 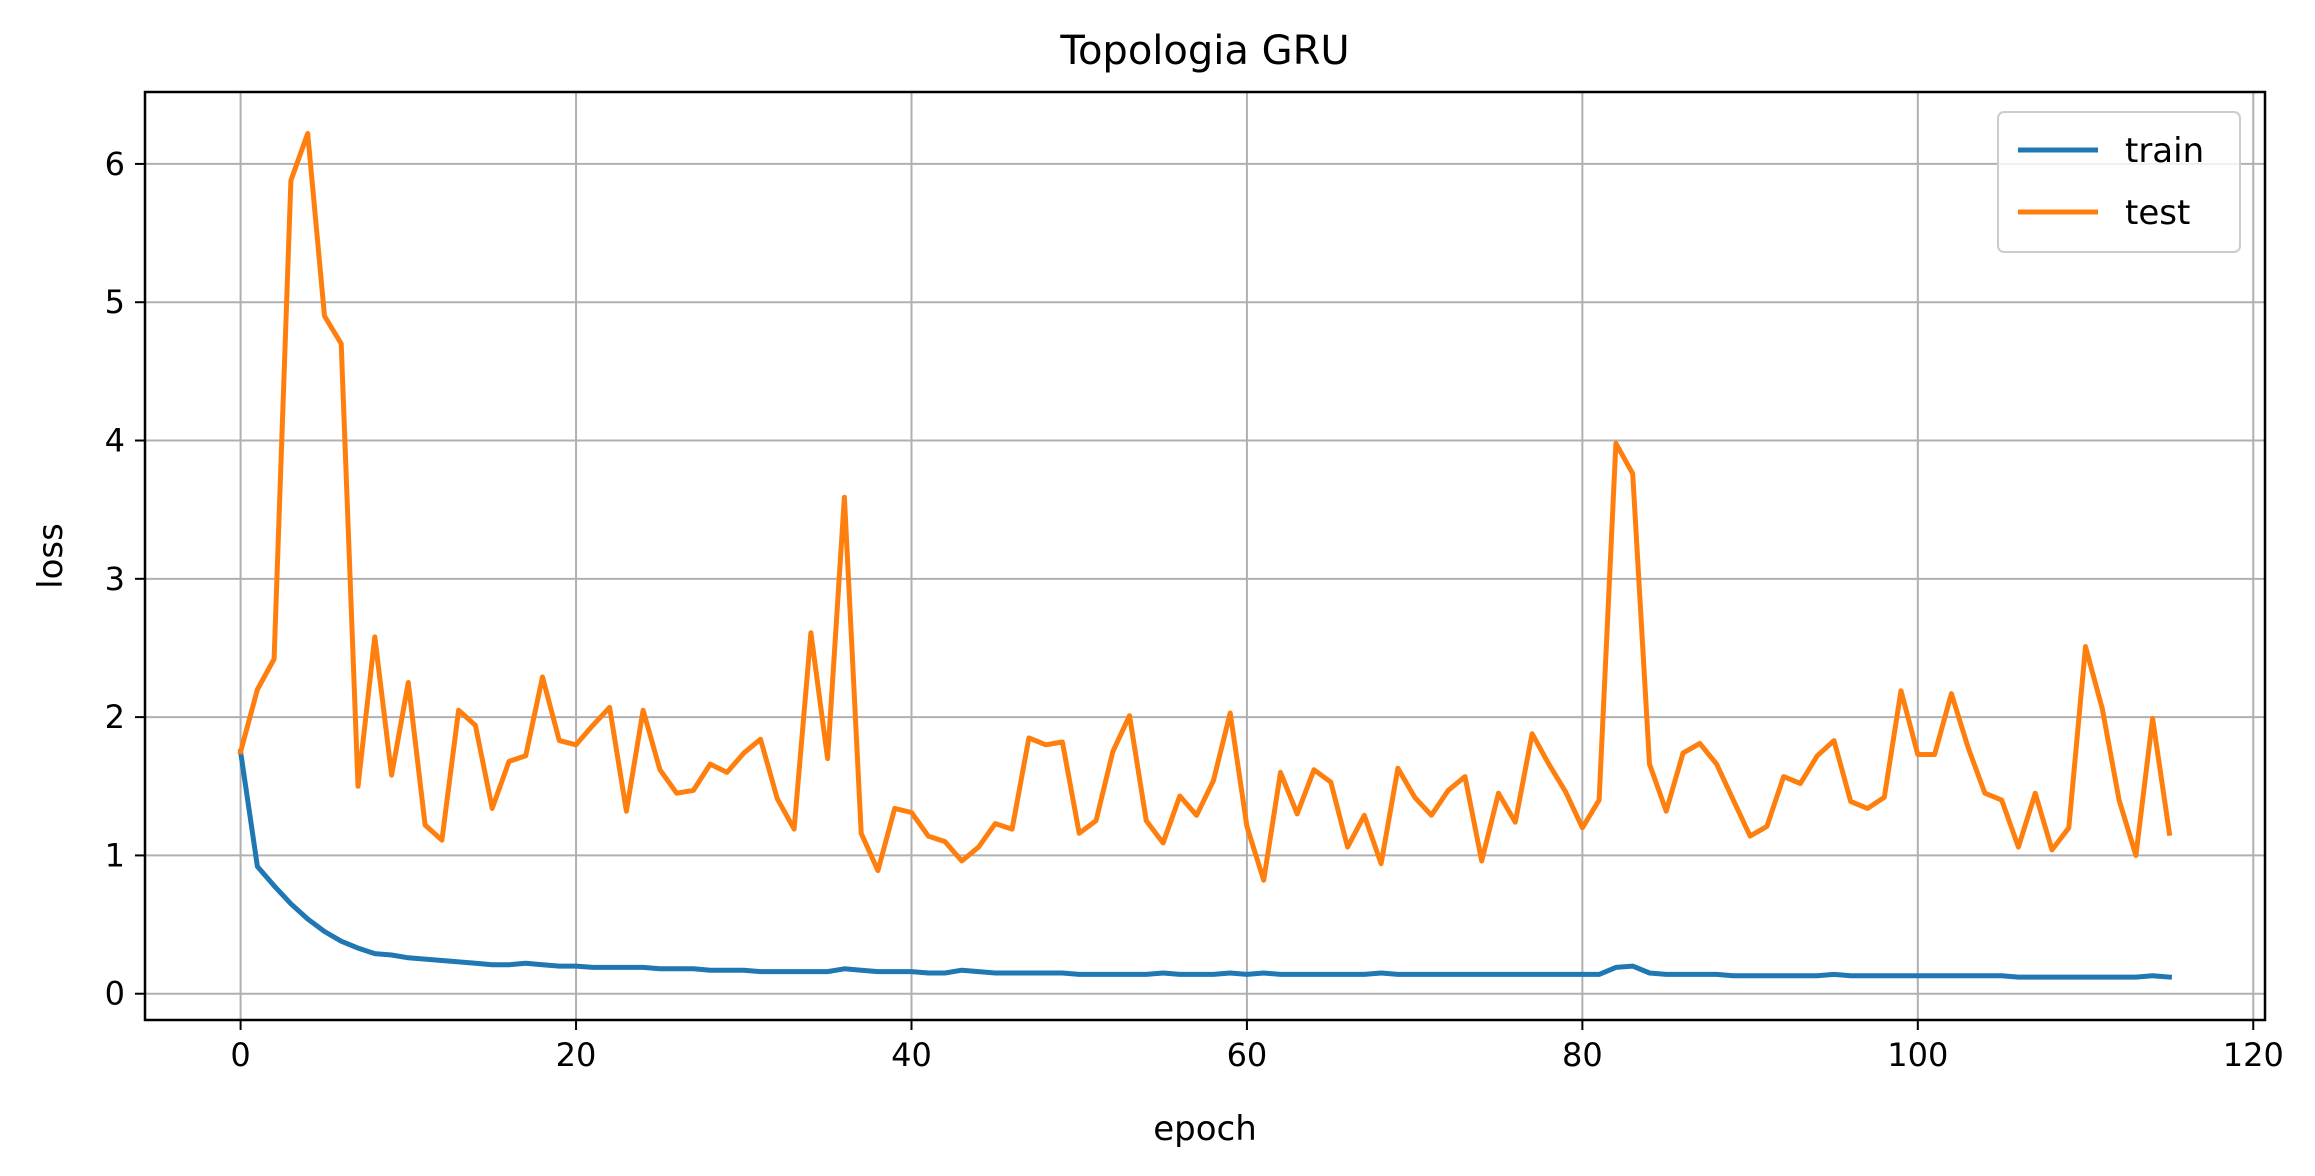 I want to click on x-tick-label: 0, so click(x=240, y=1055).